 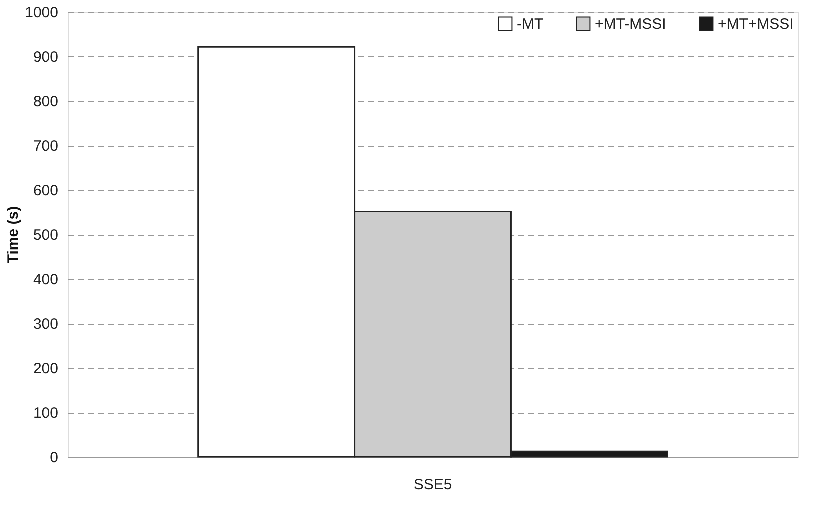 I want to click on legend-label: +MT-MSSI, so click(x=630, y=24).